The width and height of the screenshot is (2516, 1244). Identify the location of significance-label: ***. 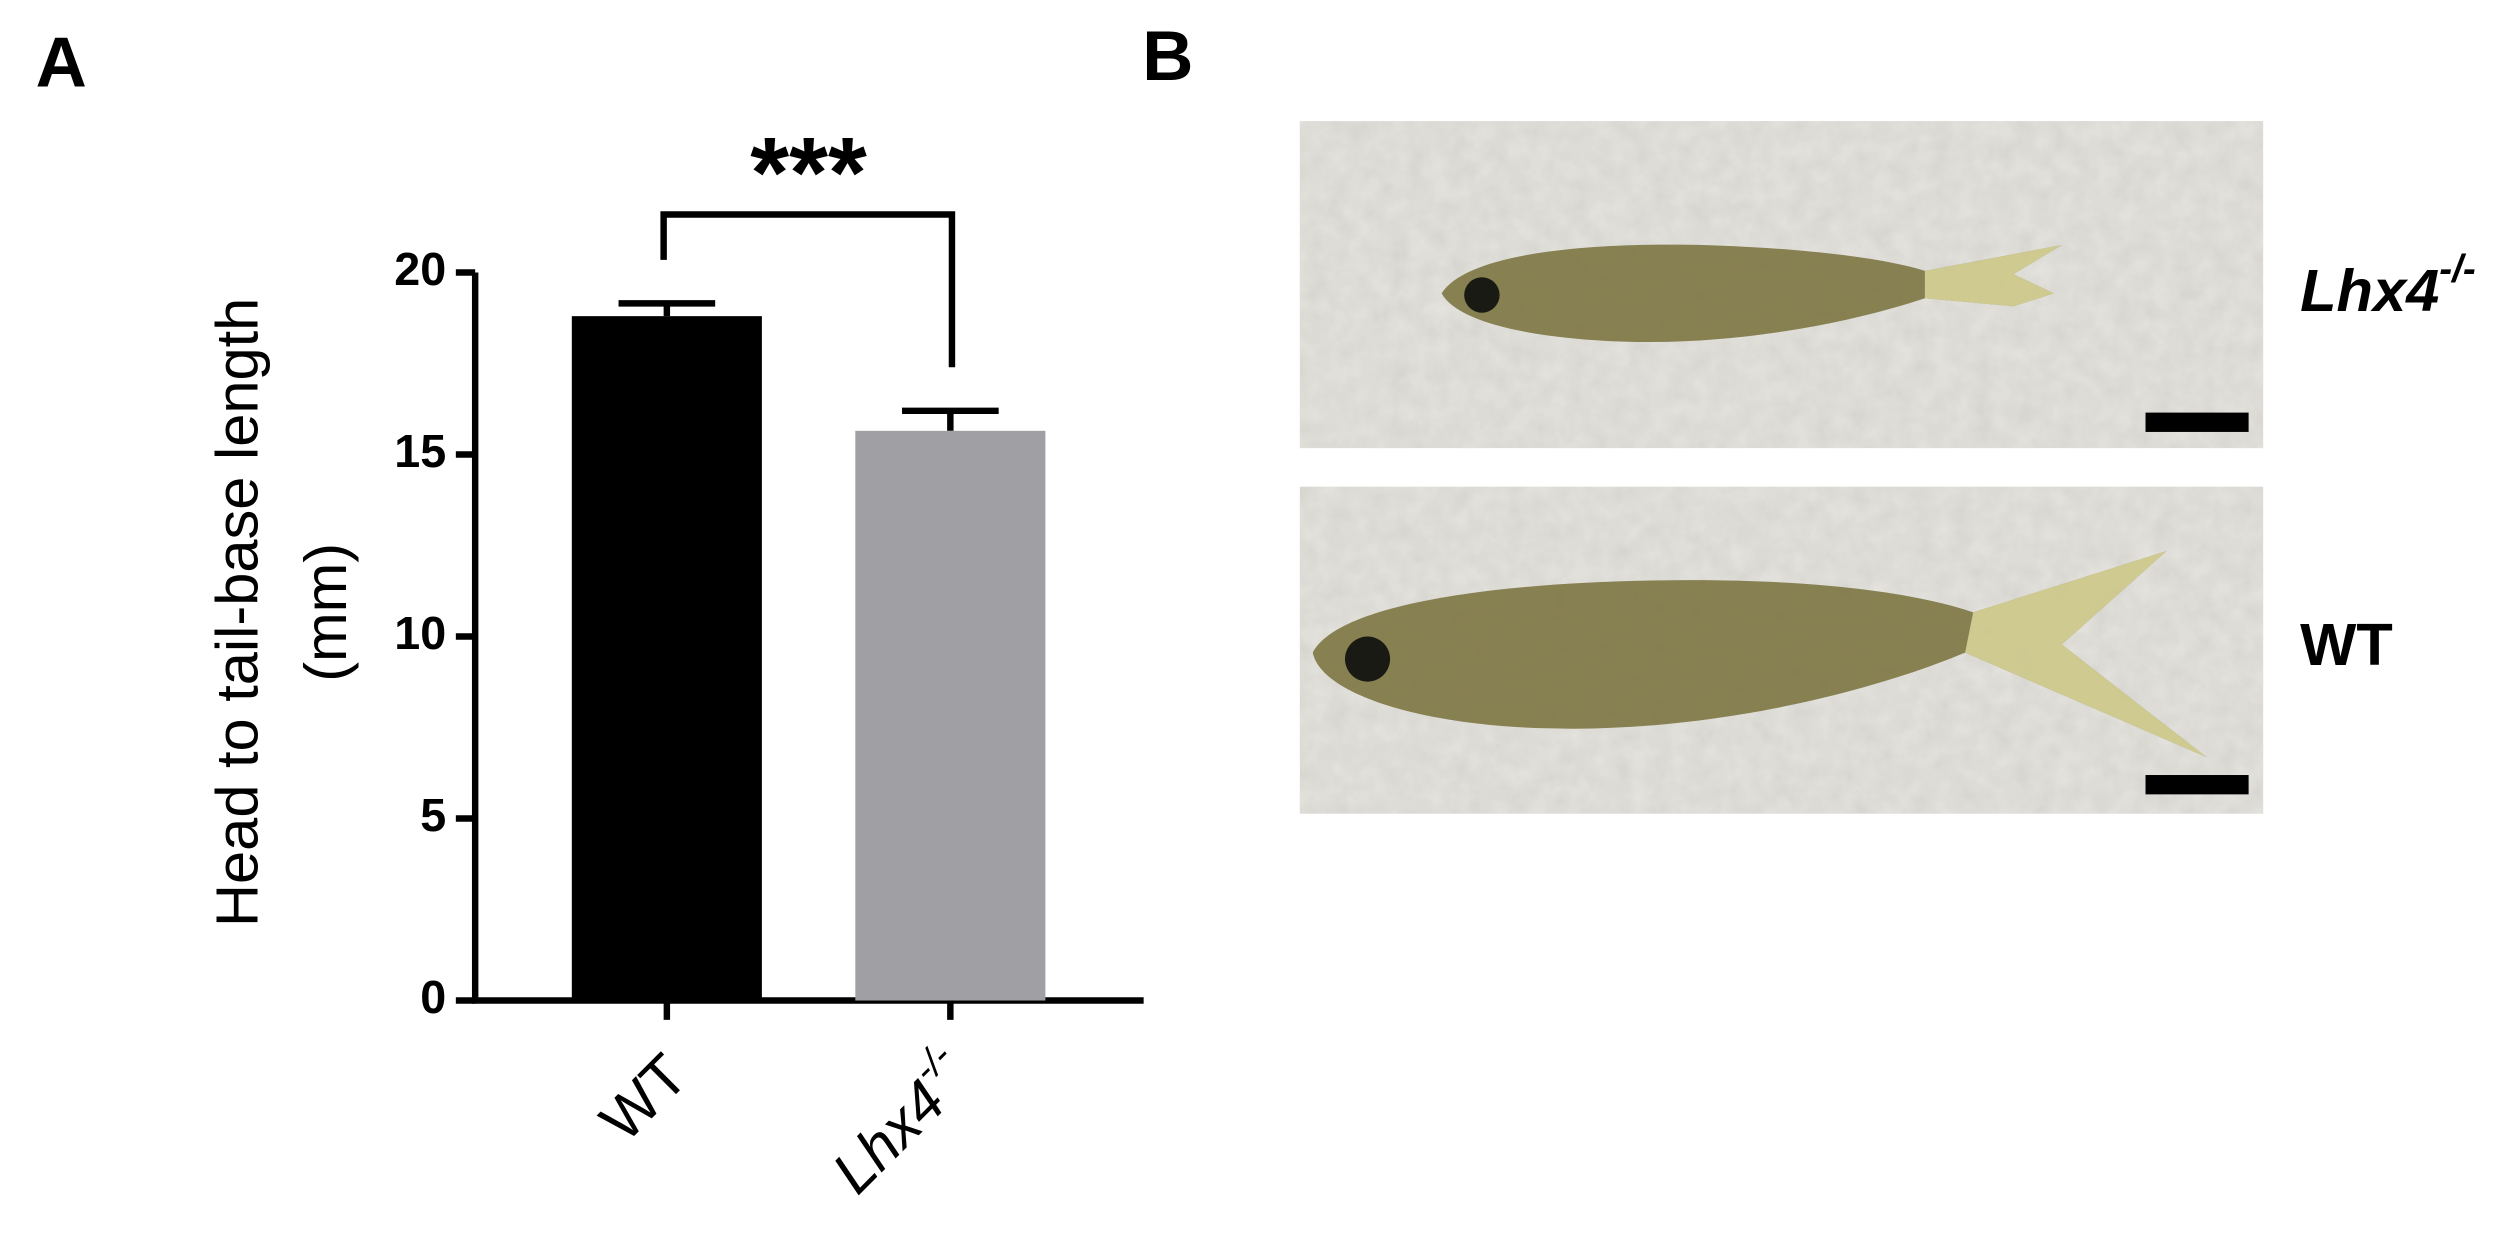
(808, 173).